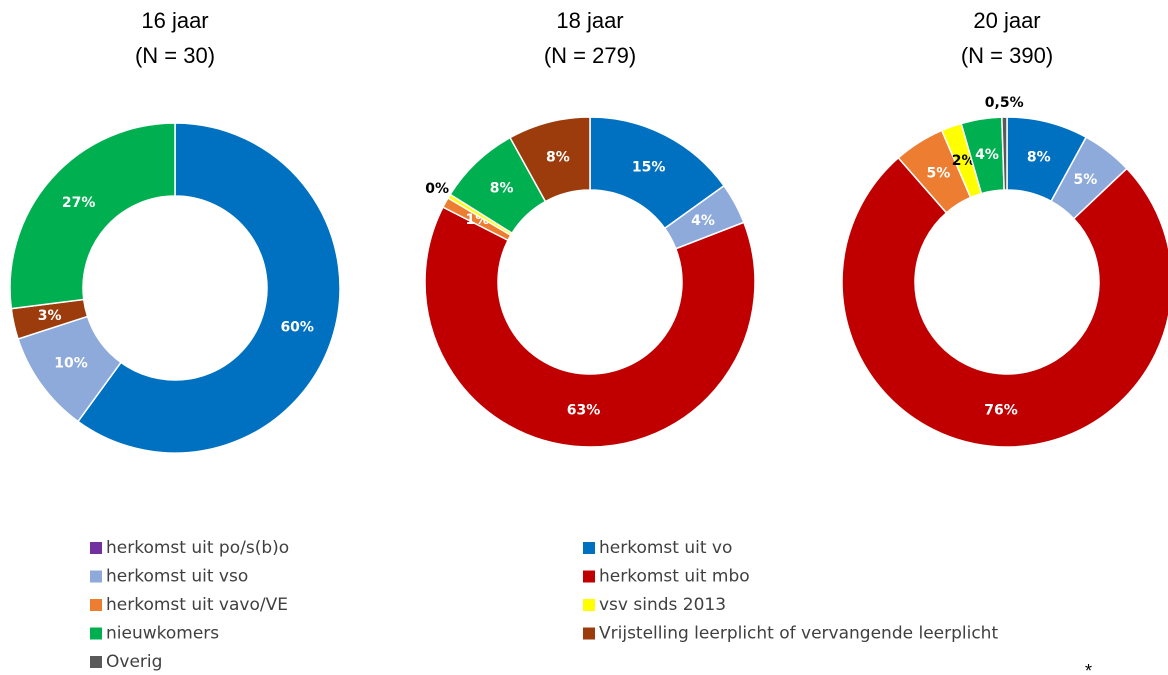  Describe the element at coordinates (437, 189) in the screenshot. I see `data-label: 0%` at that location.